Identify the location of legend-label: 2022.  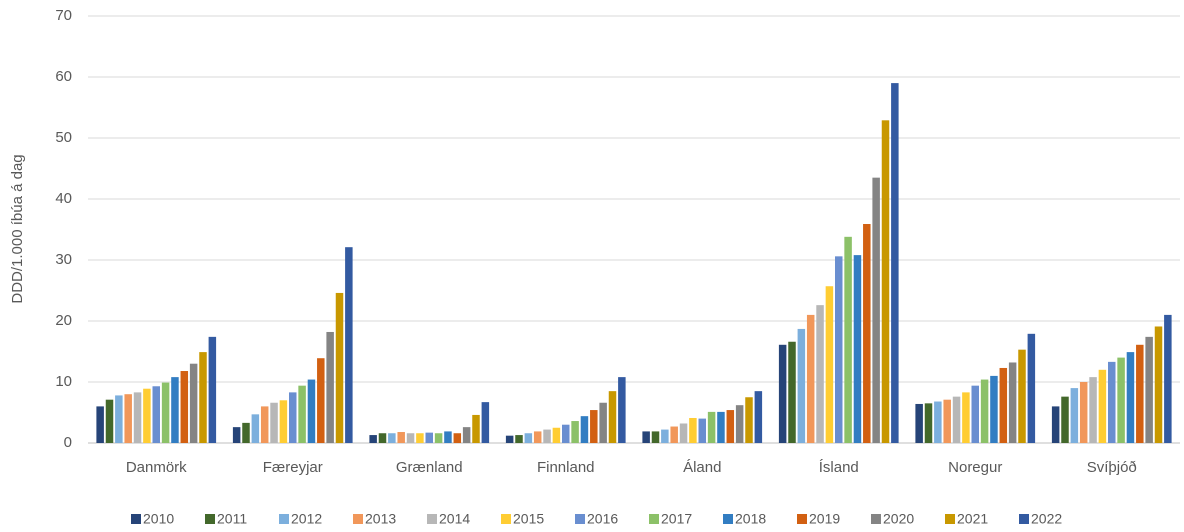
(1046, 519).